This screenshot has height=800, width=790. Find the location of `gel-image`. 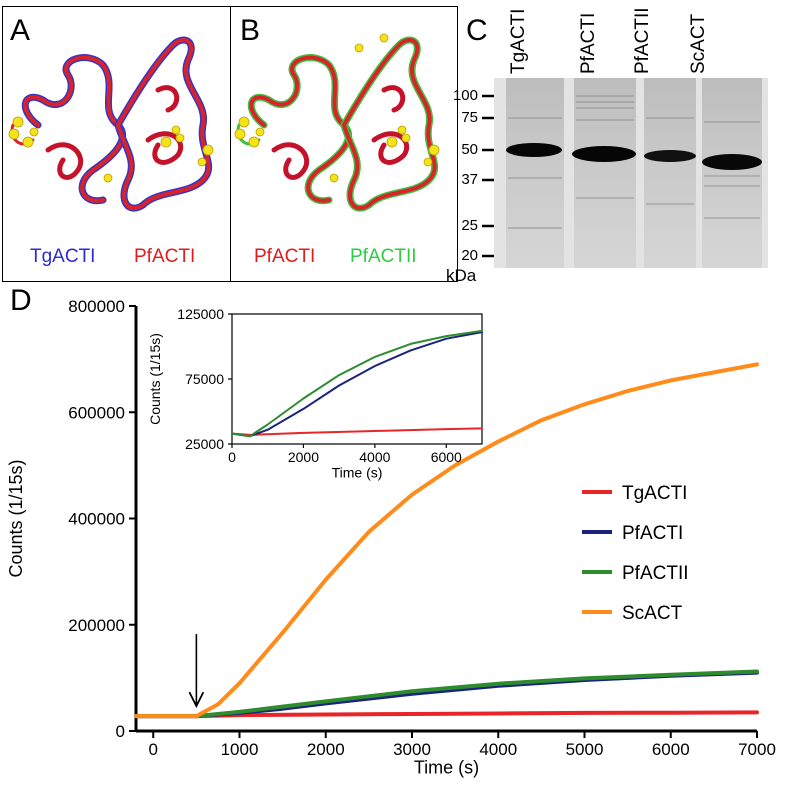

gel-image is located at coordinates (631, 173).